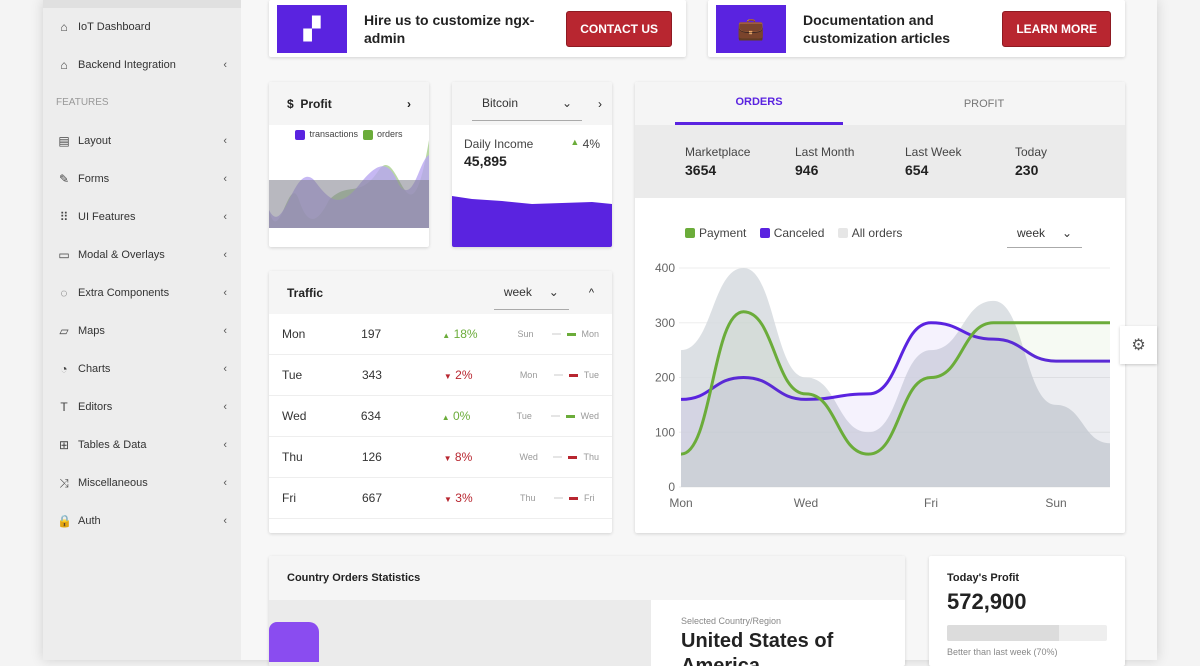  What do you see at coordinates (142, 483) in the screenshot?
I see `sidebar-item-miscellaneous: ⤨ Miscellaneous ‹` at bounding box center [142, 483].